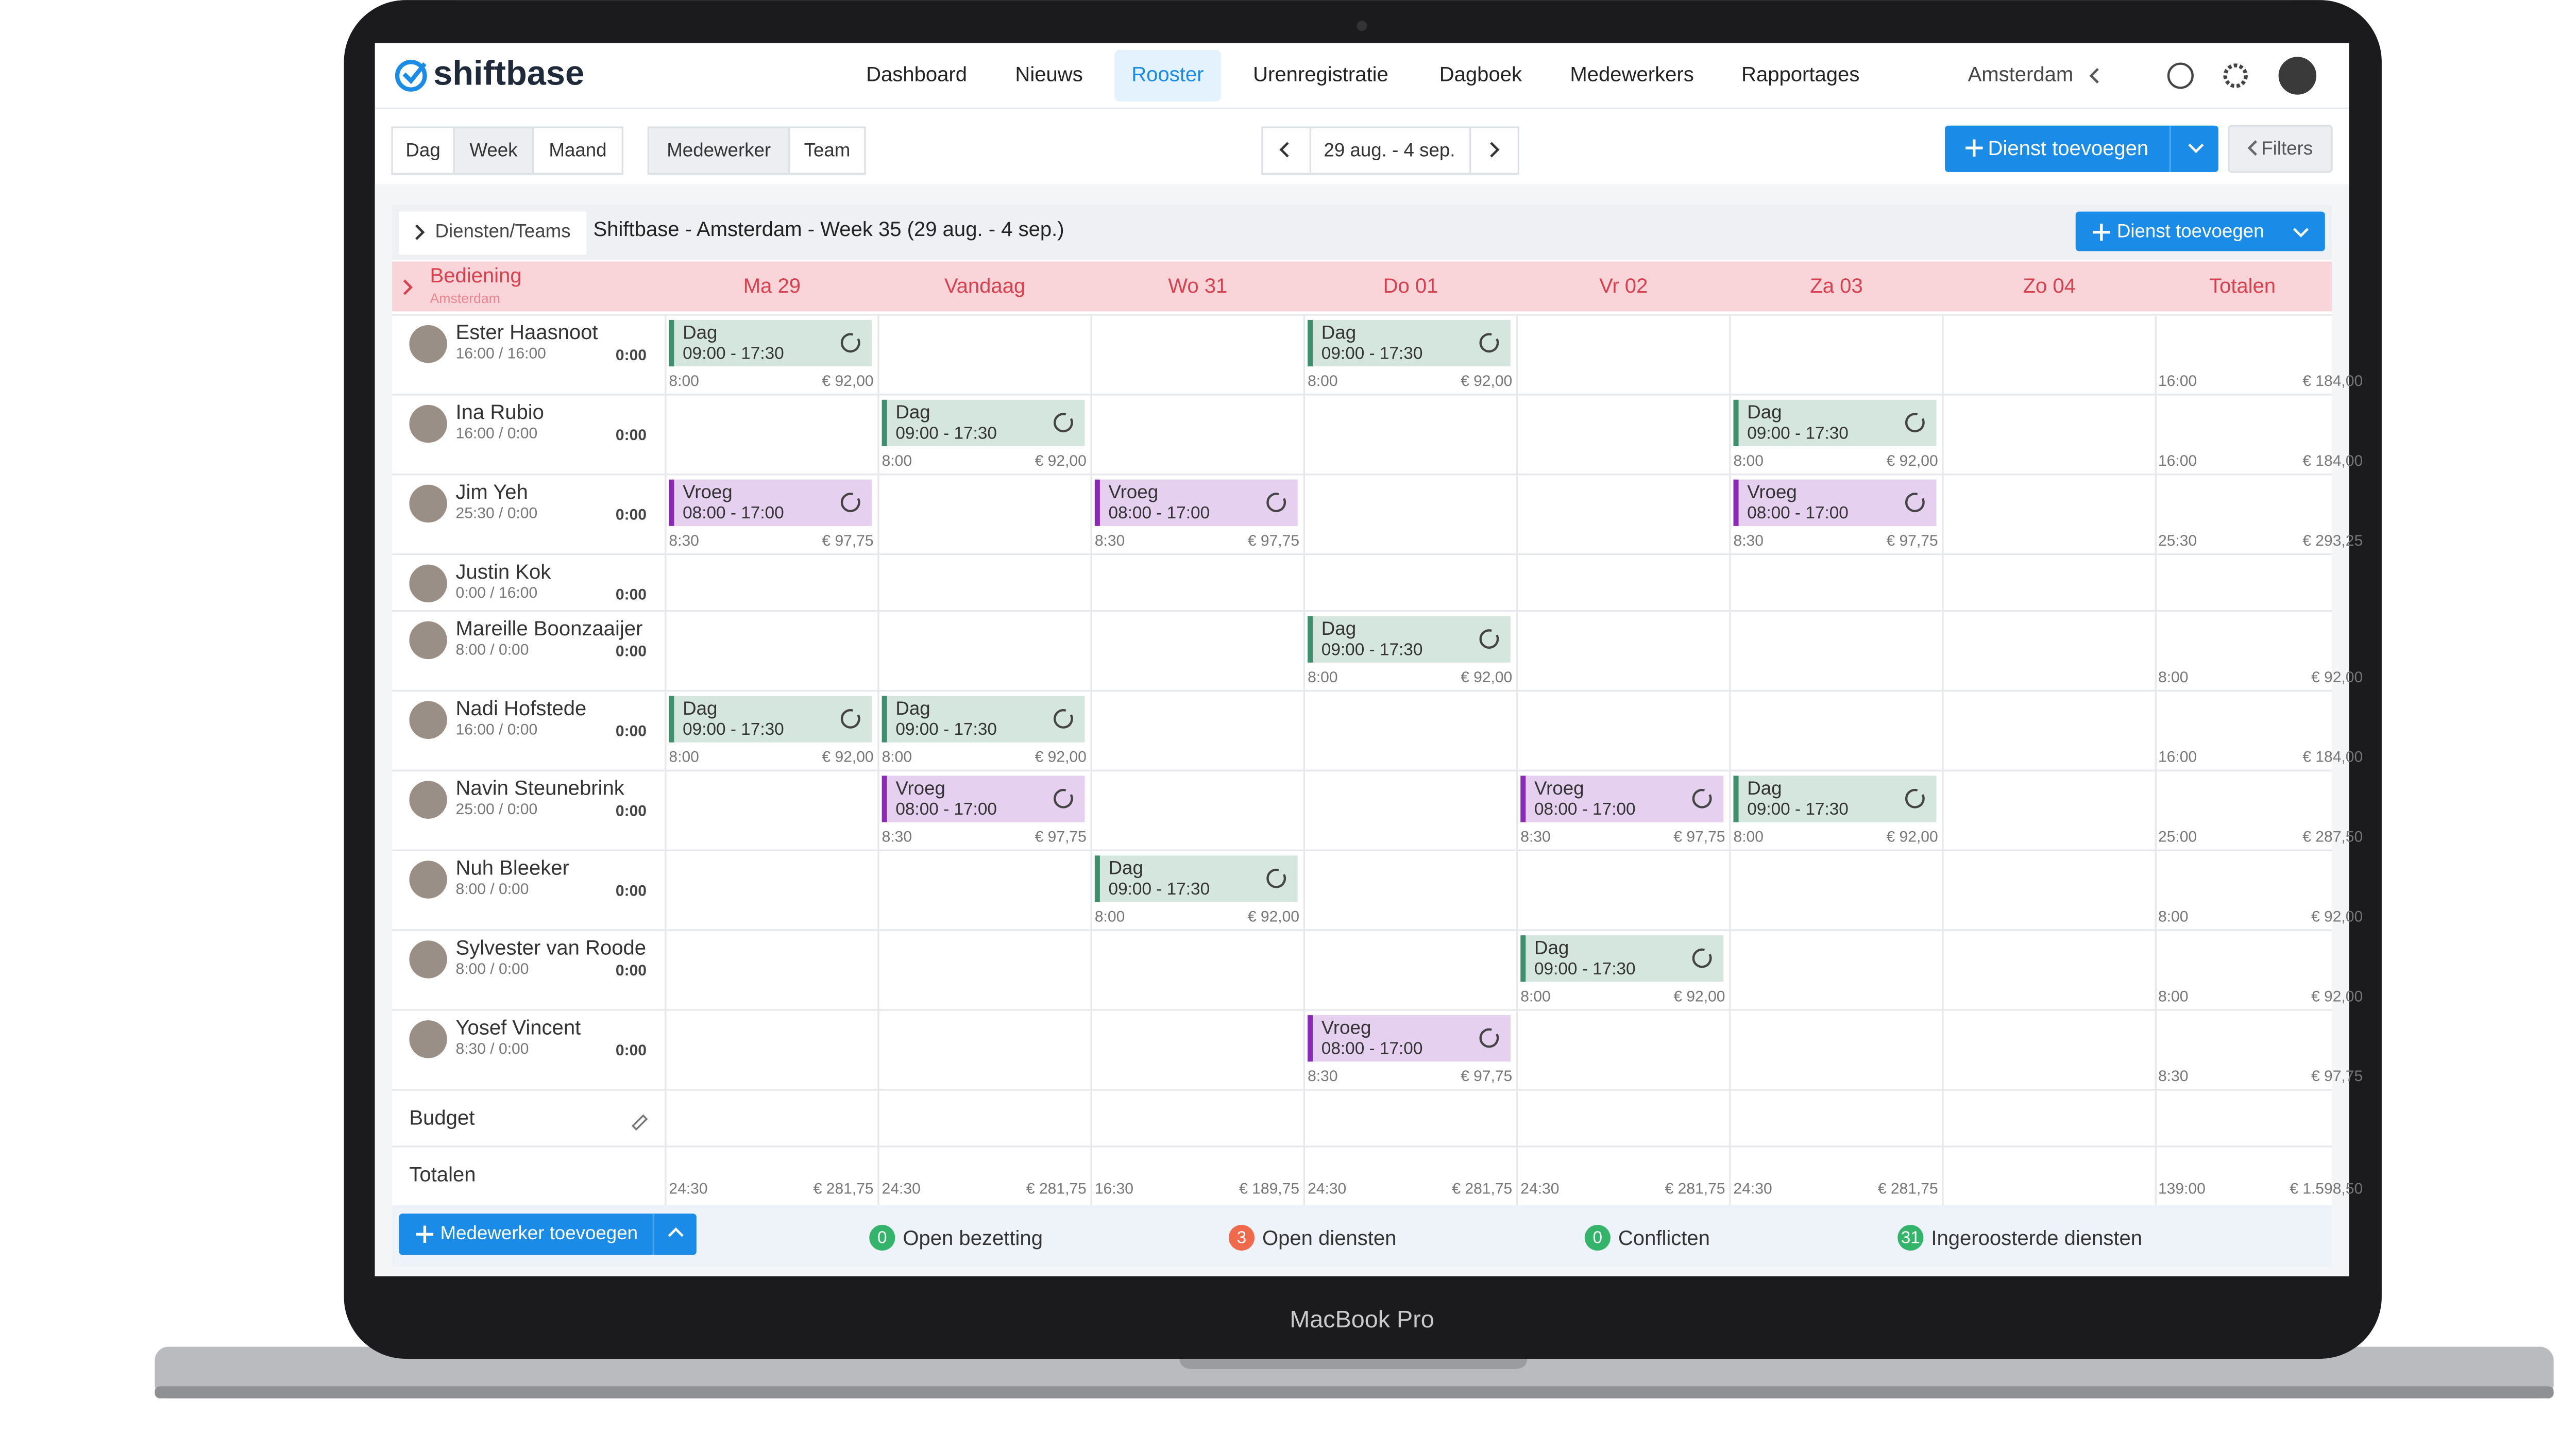  What do you see at coordinates (916, 74) in the screenshot?
I see `nav-item: Dashboard` at bounding box center [916, 74].